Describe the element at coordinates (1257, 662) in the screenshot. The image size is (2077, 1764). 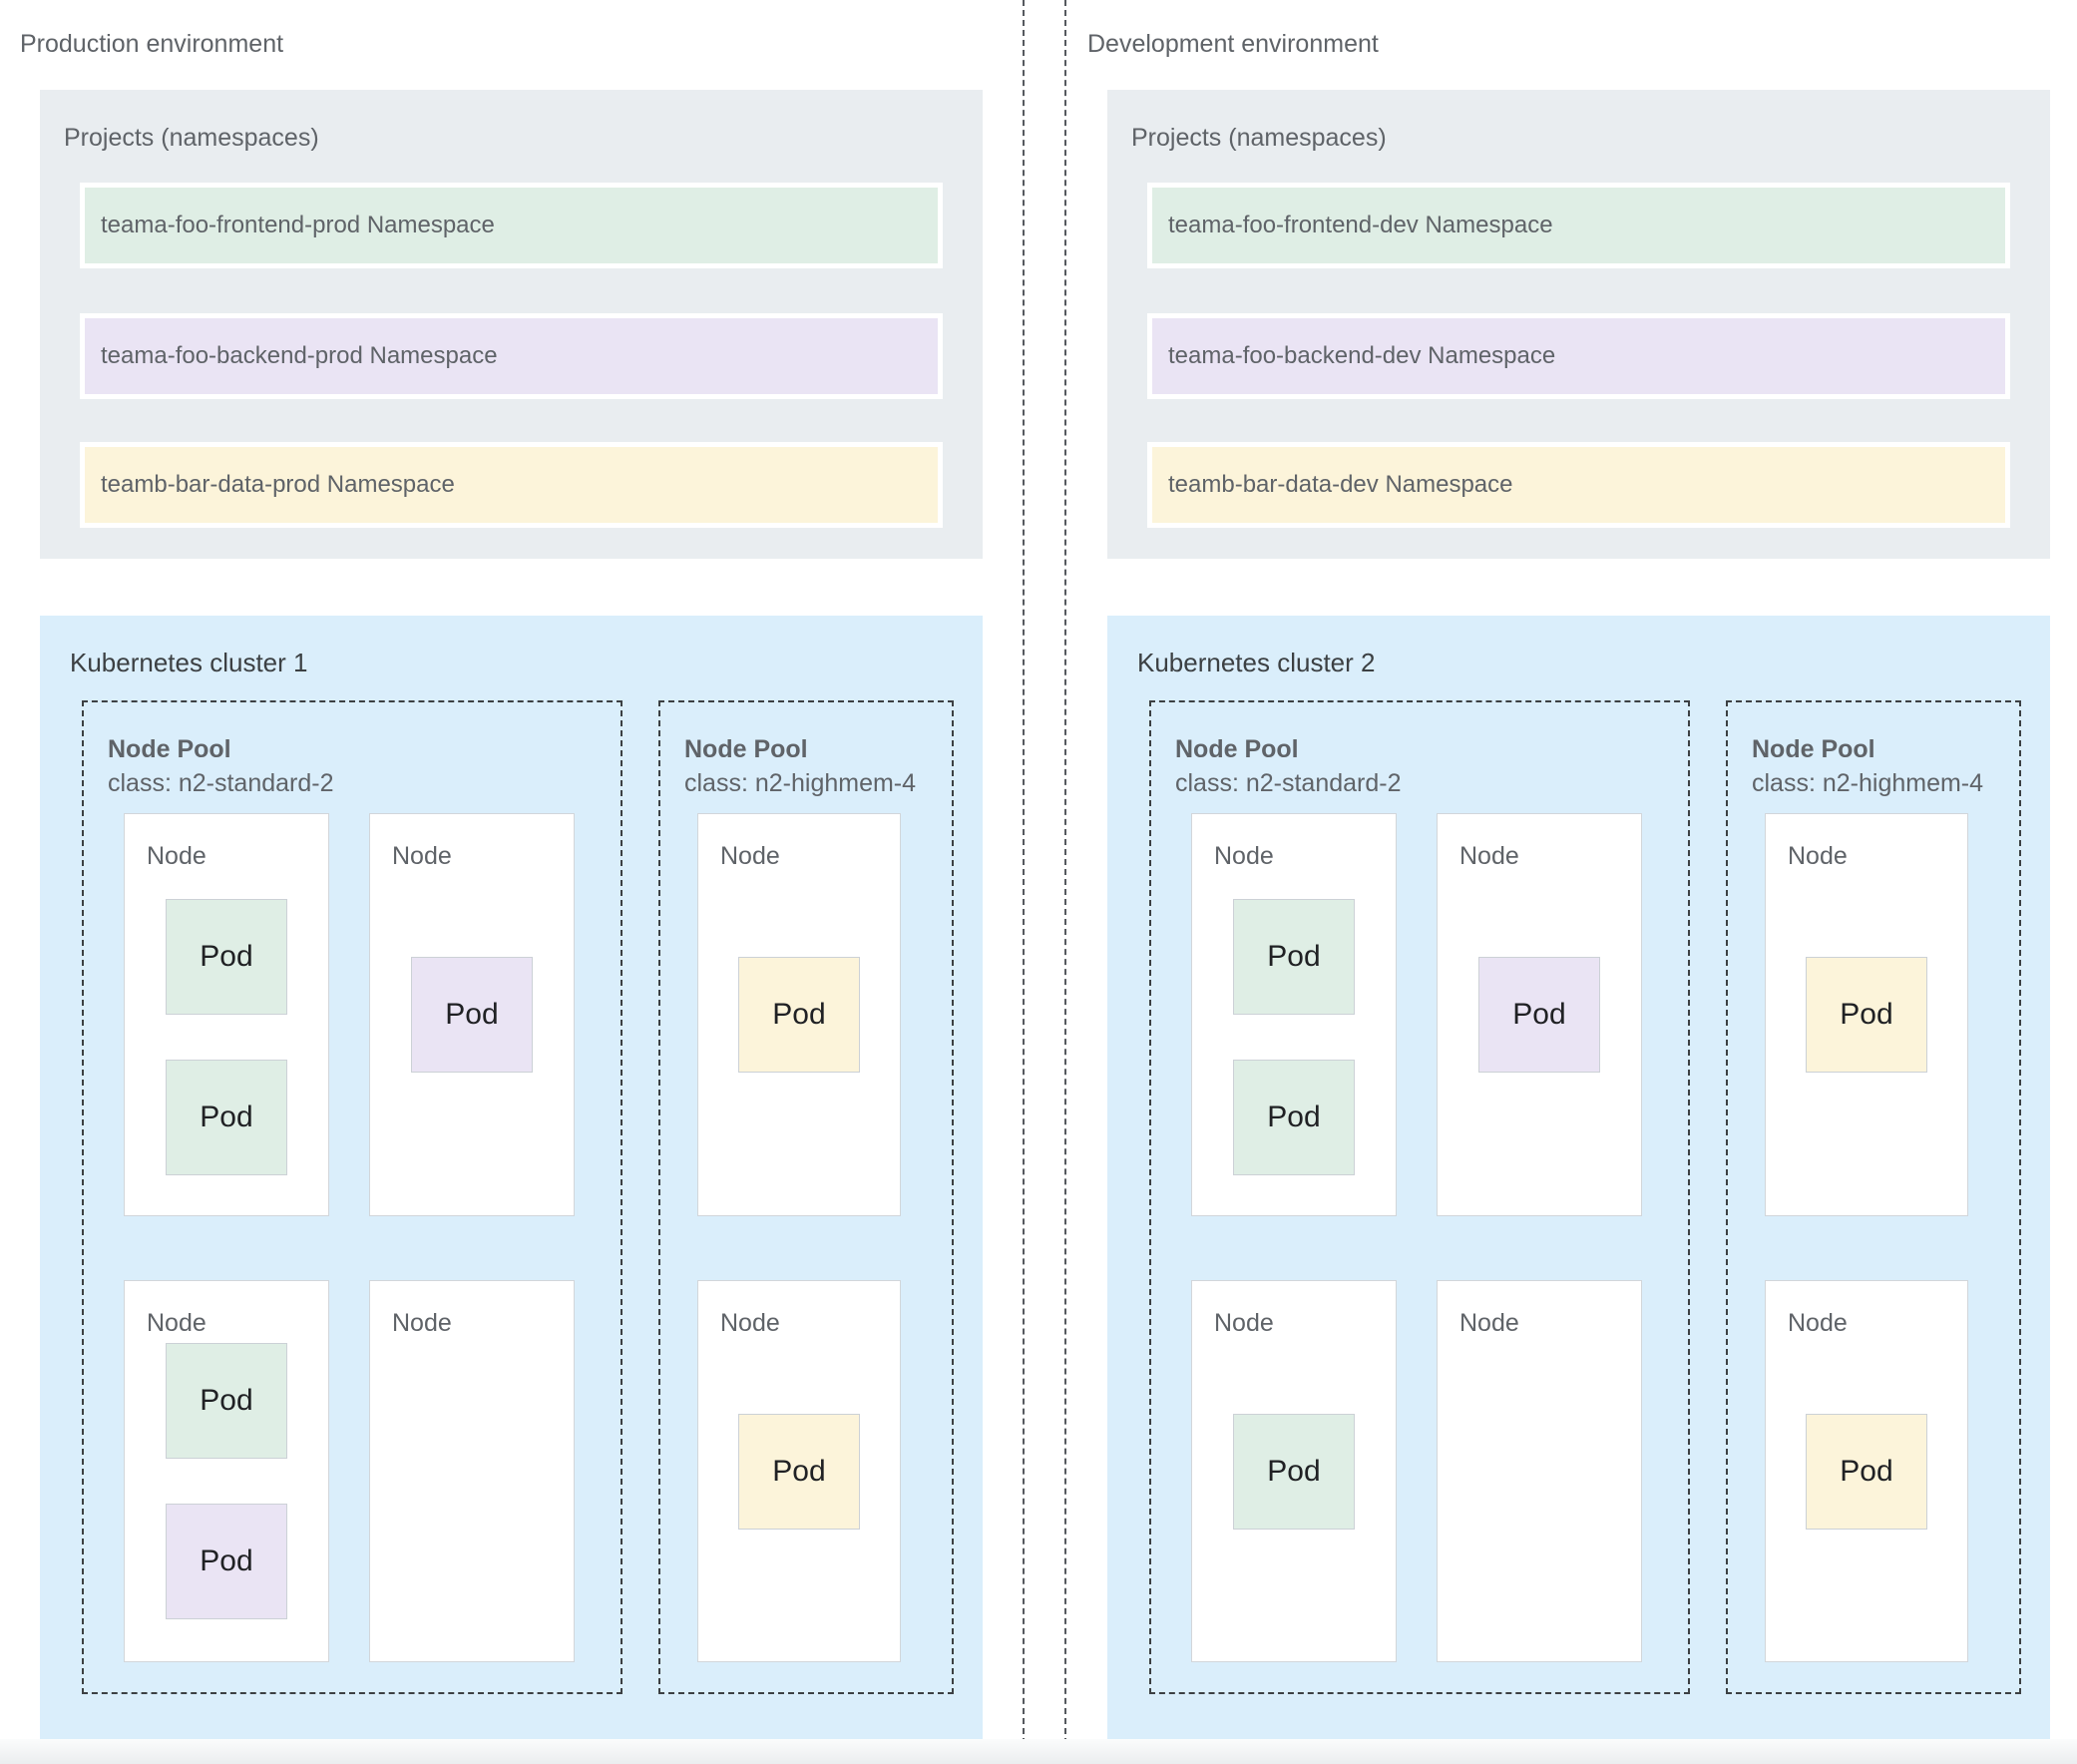
I see `cluster-title: Kubernetes cluster 2` at that location.